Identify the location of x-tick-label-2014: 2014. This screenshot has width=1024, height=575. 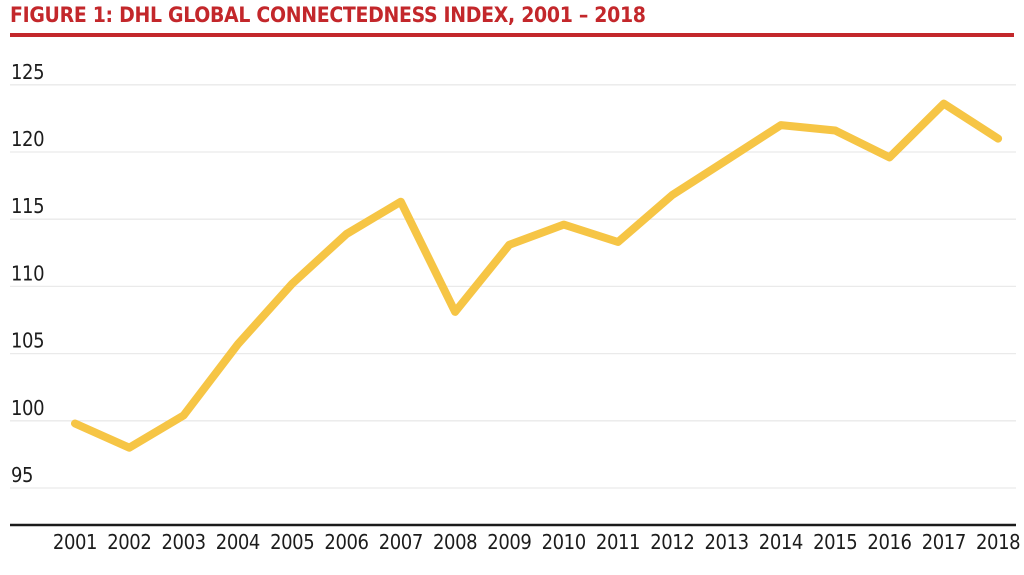
(781, 542).